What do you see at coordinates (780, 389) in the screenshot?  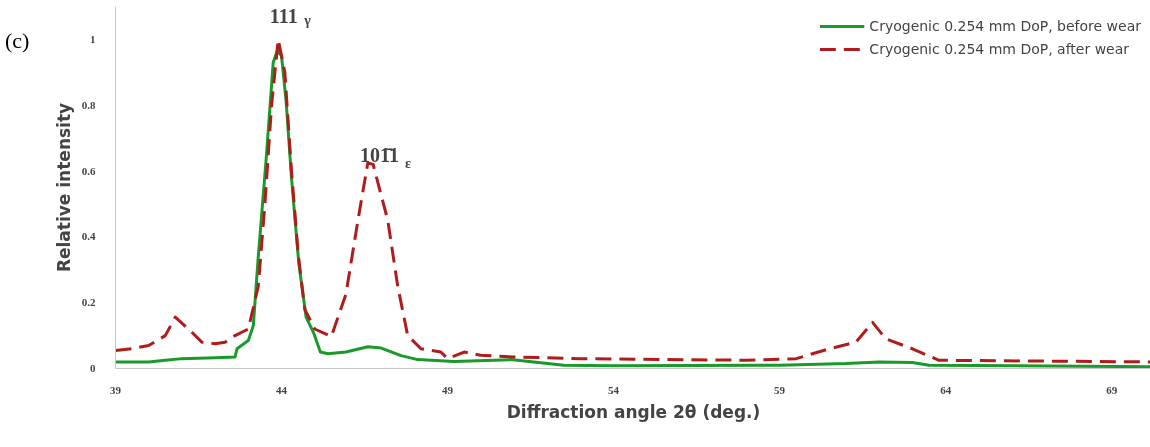 I see `x-tick-label: 59` at bounding box center [780, 389].